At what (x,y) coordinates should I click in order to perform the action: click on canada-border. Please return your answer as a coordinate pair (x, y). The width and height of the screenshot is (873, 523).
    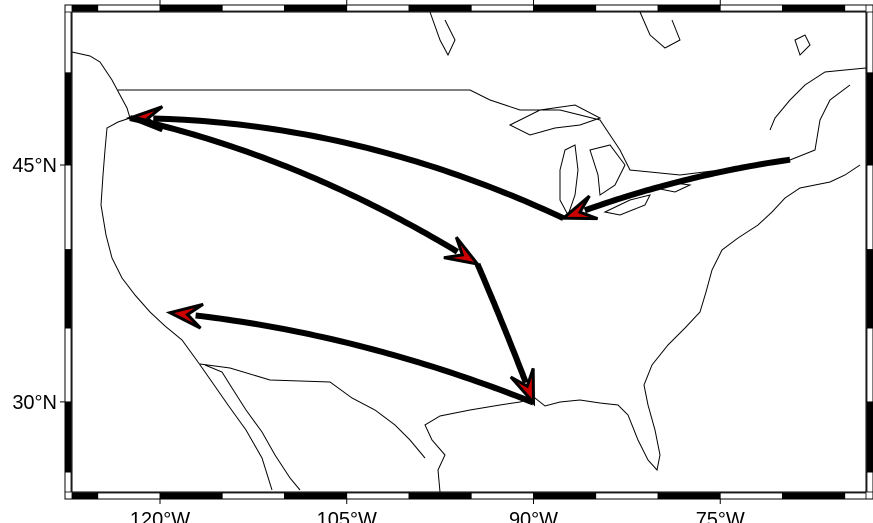
    Looking at the image, I should click on (484, 130).